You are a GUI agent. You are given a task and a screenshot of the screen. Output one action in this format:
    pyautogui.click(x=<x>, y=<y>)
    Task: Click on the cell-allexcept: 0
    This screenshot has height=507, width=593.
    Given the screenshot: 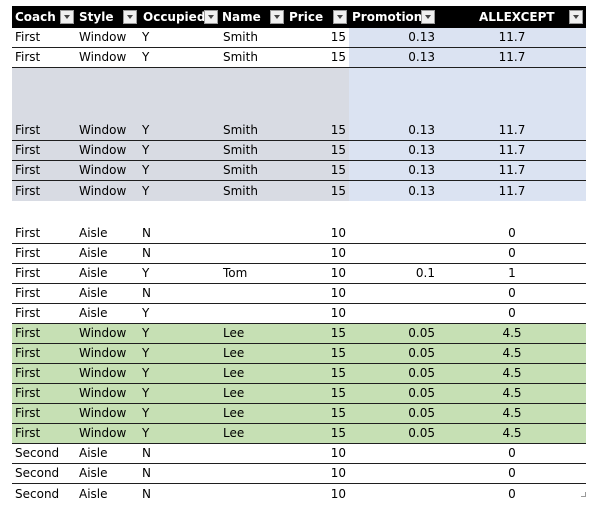 What is the action you would take?
    pyautogui.click(x=512, y=473)
    